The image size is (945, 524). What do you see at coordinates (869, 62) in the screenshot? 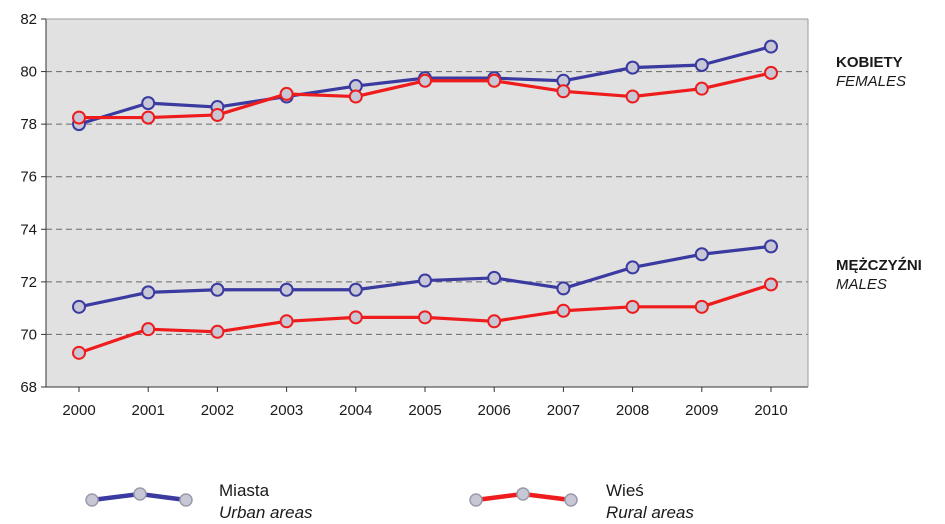
I see `group-label-females-pl: KOBIETY` at bounding box center [869, 62].